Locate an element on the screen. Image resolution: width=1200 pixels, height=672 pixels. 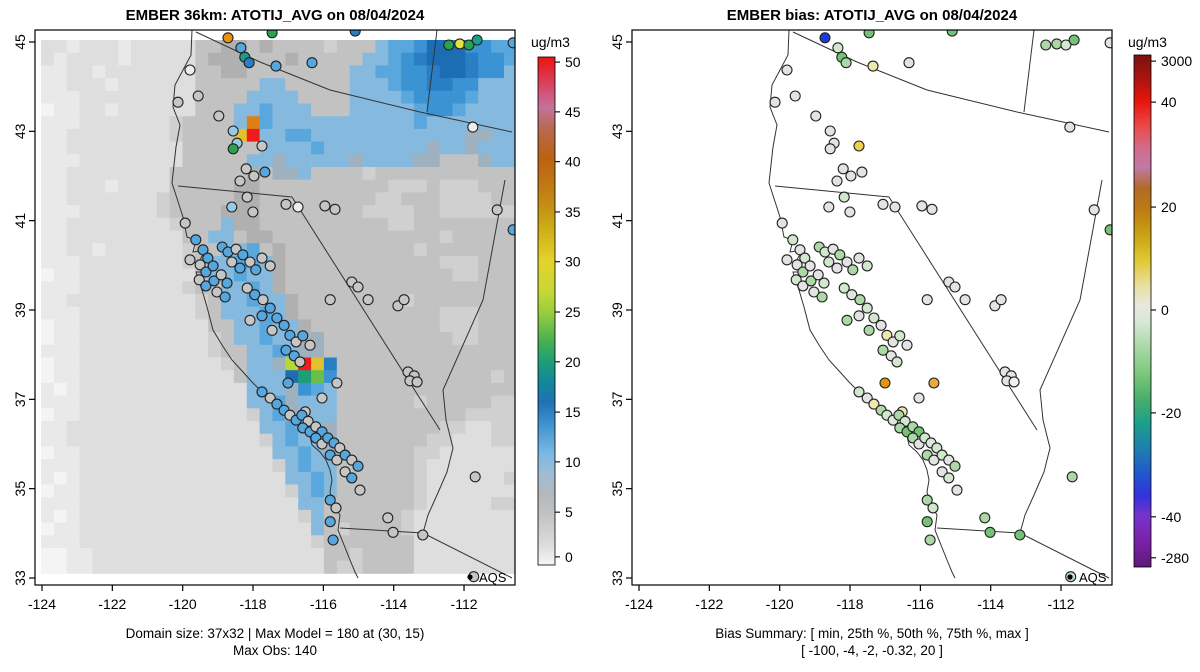
border-line is located at coordinates (432, 71).